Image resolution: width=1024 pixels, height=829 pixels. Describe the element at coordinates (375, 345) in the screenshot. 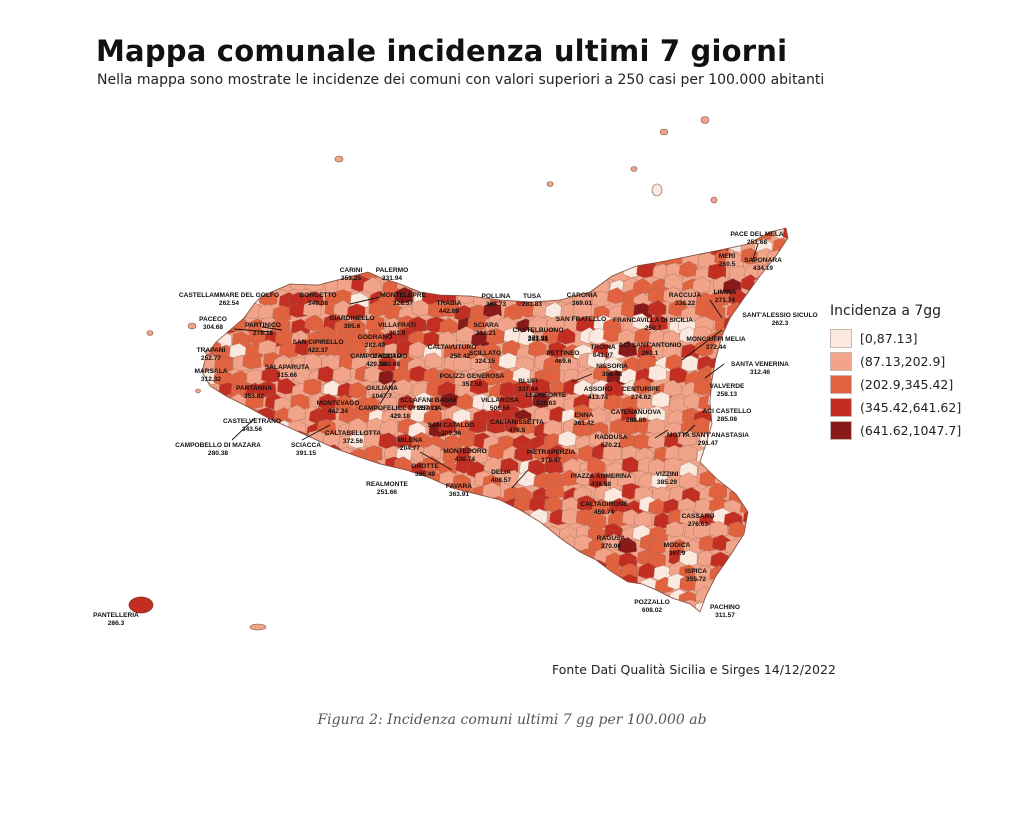

I see `municipality-value: 282.49` at that location.